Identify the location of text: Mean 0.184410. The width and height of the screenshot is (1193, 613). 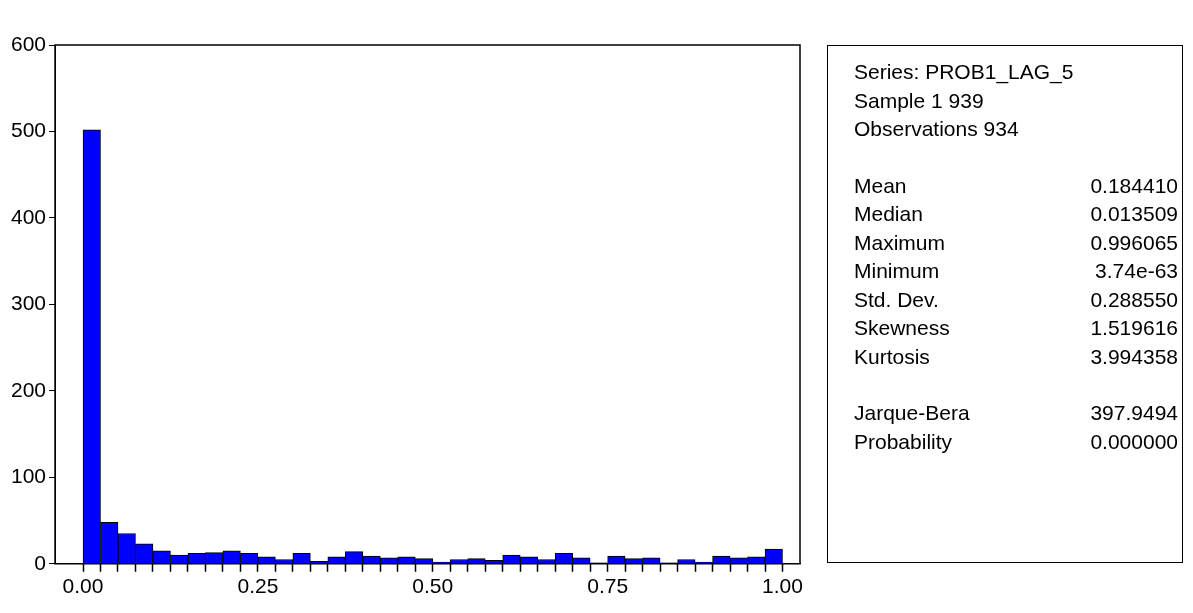
(1016, 185).